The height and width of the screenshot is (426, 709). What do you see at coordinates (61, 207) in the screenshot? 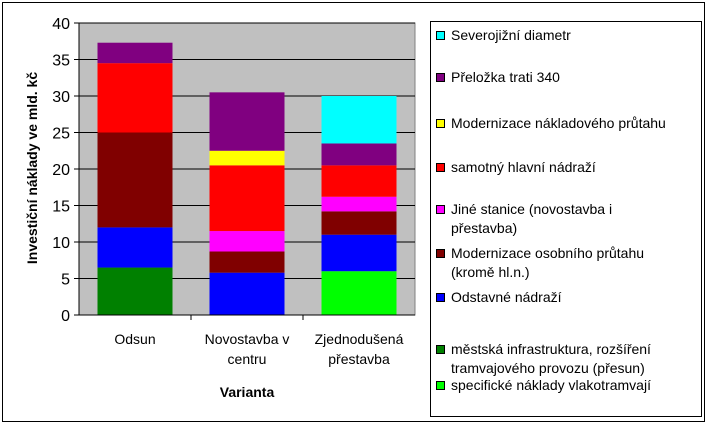
I see `y-tick-label: 15` at bounding box center [61, 207].